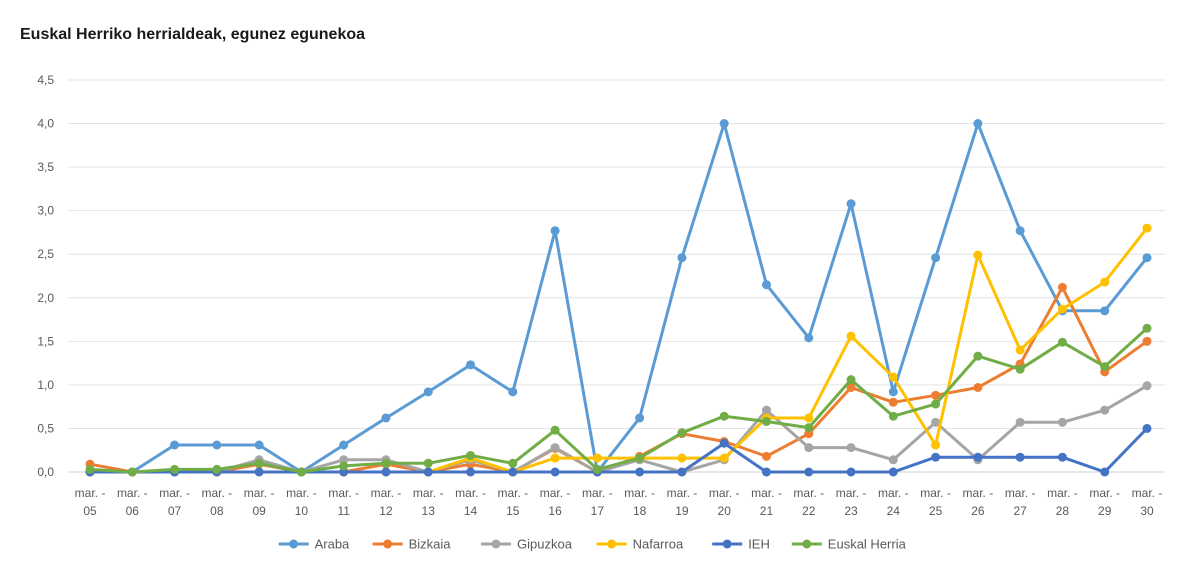 The height and width of the screenshot is (574, 1200). I want to click on x-tick-label: 25, so click(936, 511).